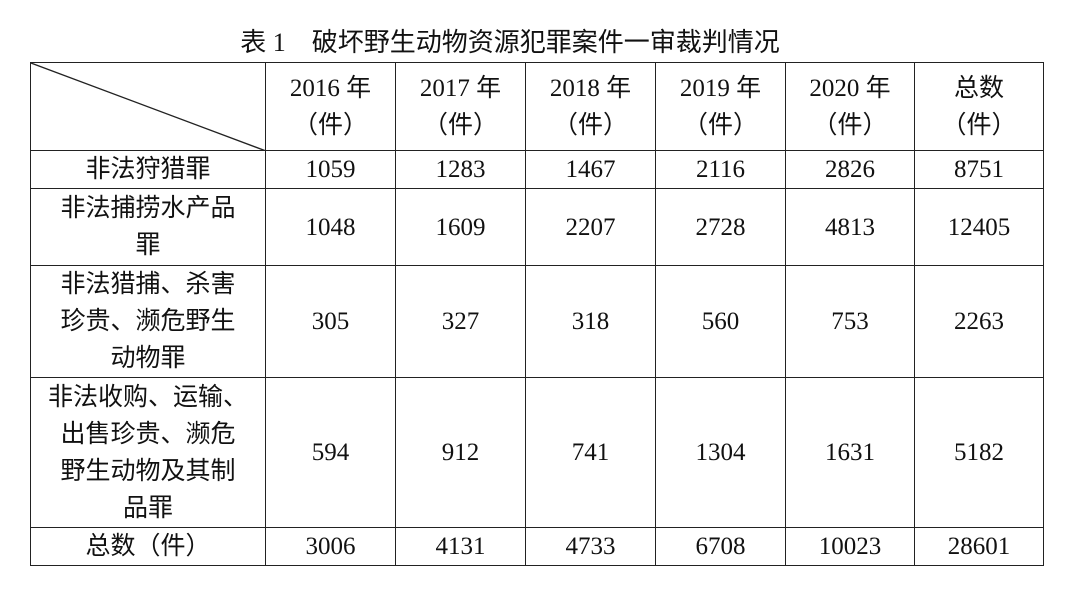 The width and height of the screenshot is (1080, 590). Describe the element at coordinates (148, 358) in the screenshot. I see `label-line: 动物罪` at that location.